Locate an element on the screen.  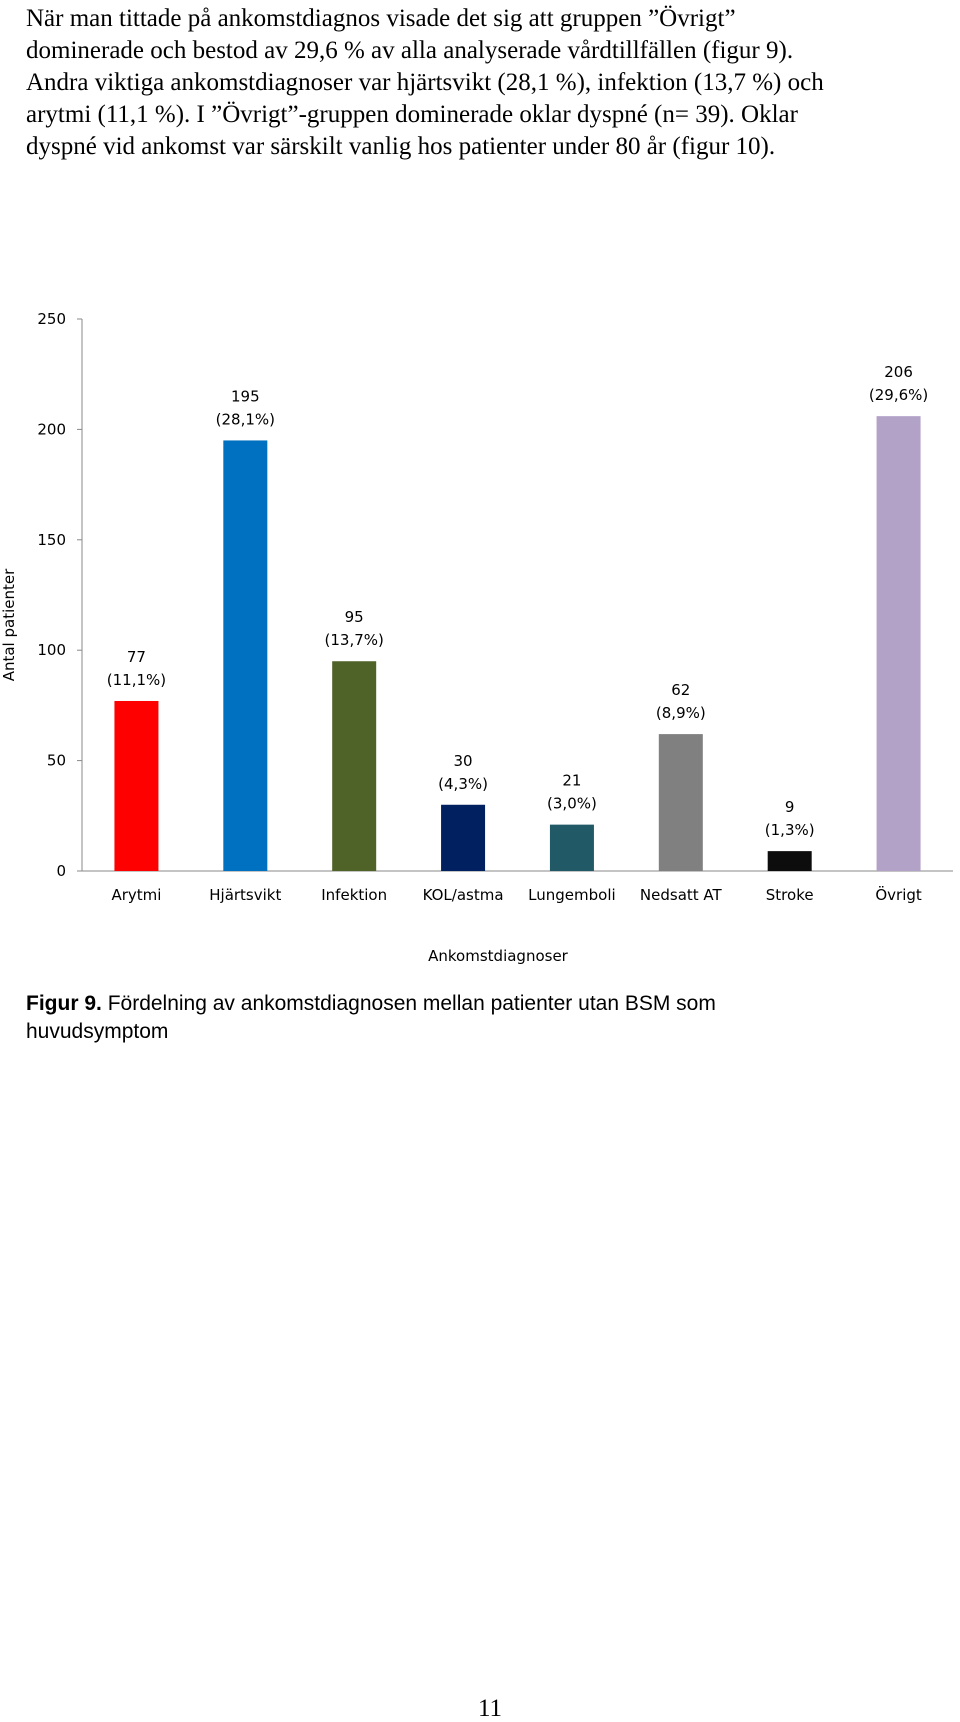
y-tick-label: 0 is located at coordinates (61, 871).